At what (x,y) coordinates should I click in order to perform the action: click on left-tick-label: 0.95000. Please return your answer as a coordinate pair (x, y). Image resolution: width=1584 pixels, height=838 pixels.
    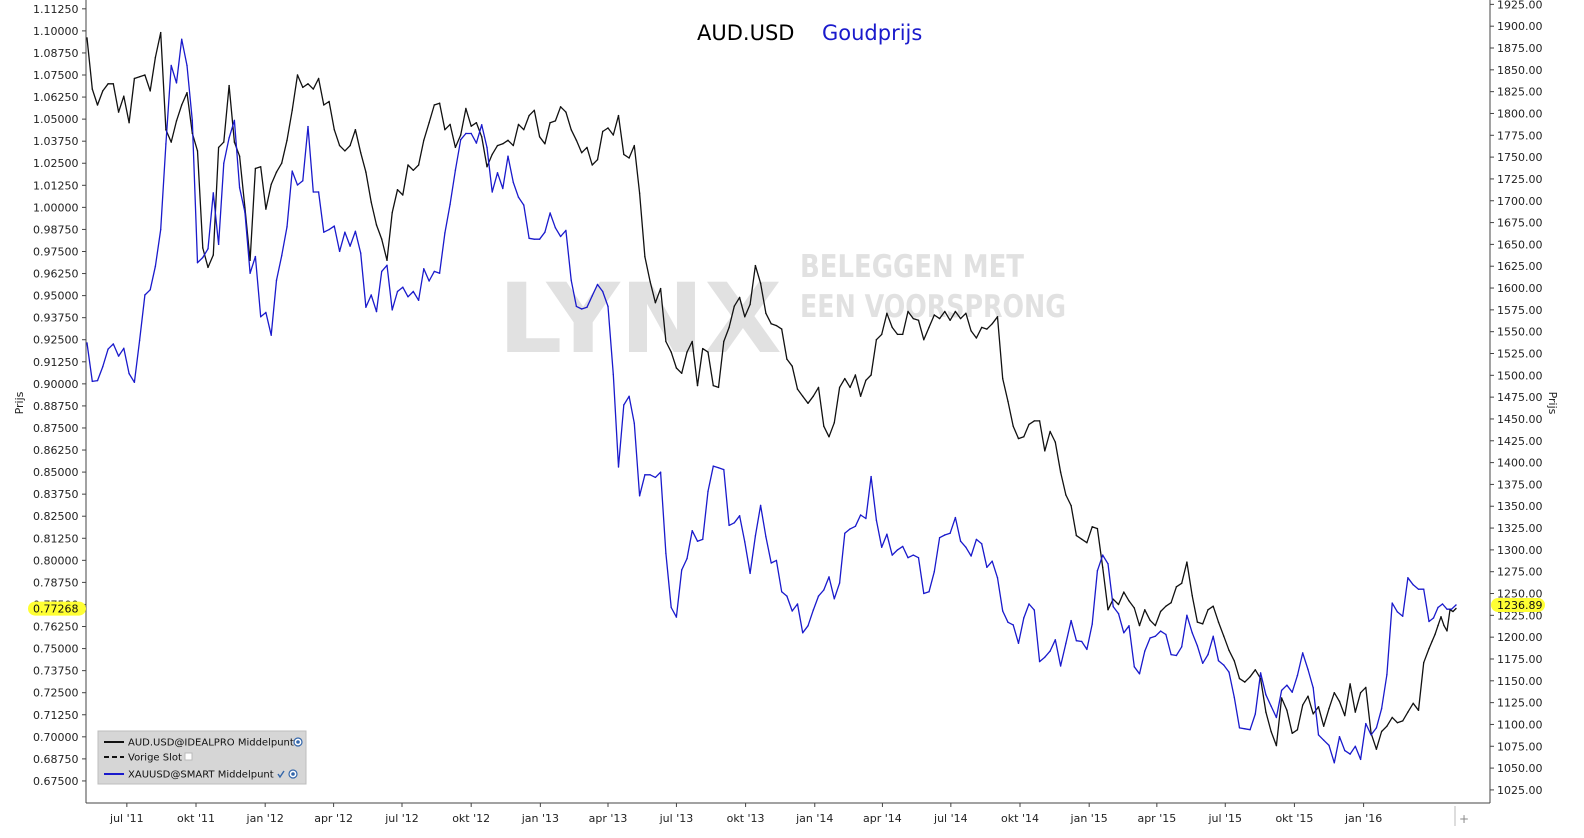
    Looking at the image, I should click on (56, 296).